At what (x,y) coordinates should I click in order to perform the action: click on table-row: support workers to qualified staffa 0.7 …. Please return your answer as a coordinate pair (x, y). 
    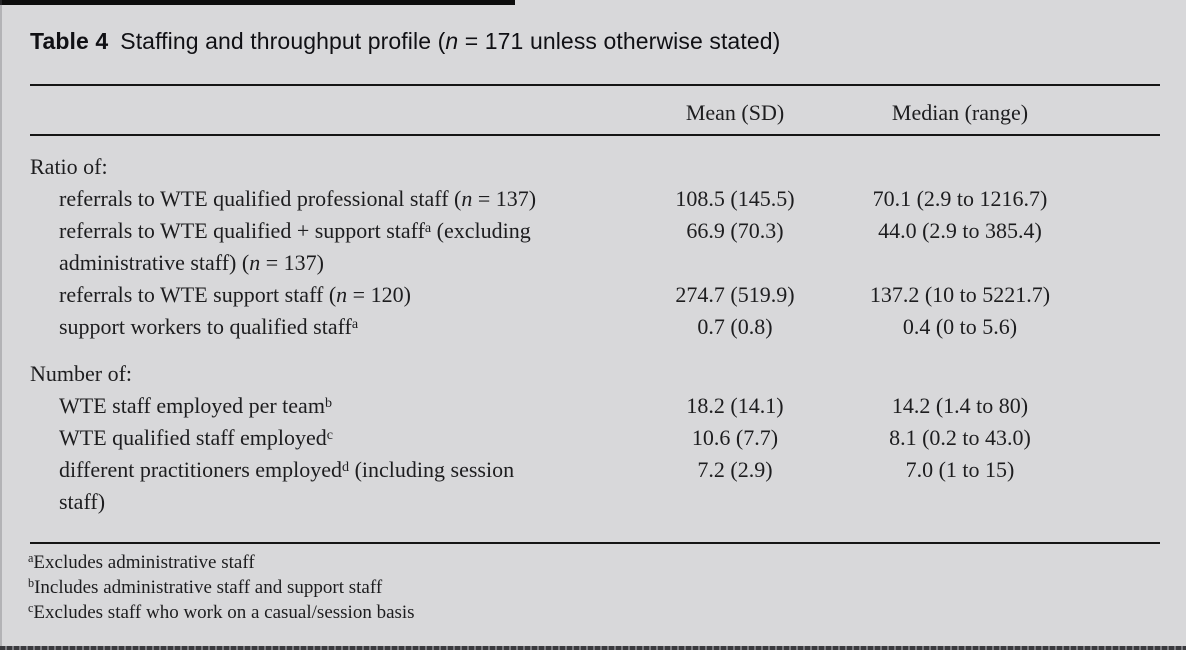
    Looking at the image, I should click on (593, 327).